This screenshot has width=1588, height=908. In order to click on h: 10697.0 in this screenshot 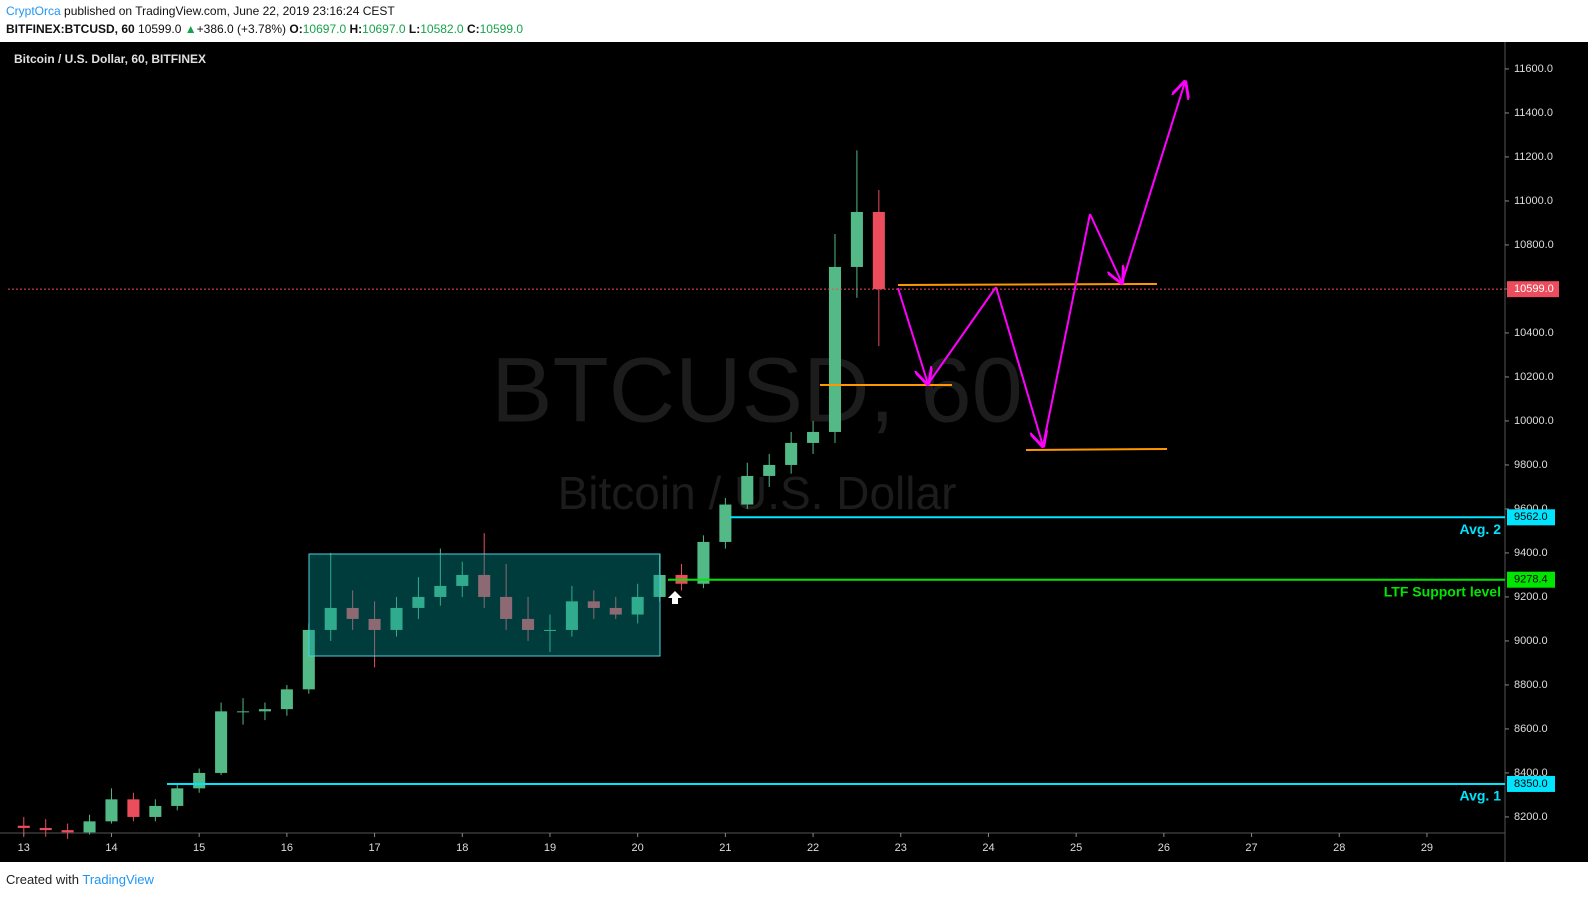, I will do `click(384, 29)`.